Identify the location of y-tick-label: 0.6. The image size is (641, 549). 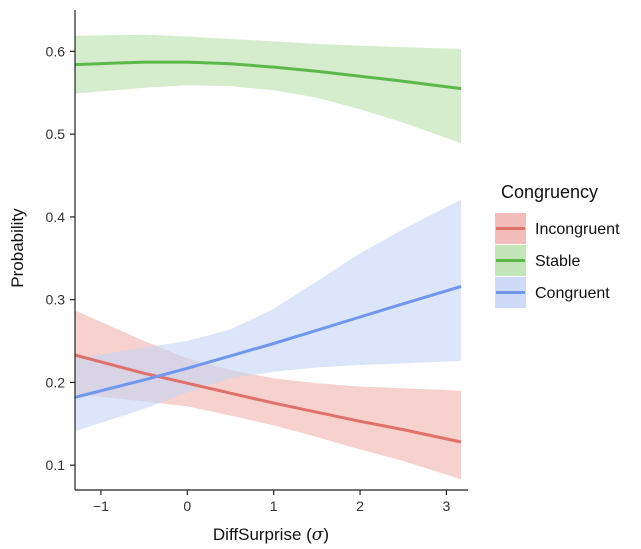
(56, 51).